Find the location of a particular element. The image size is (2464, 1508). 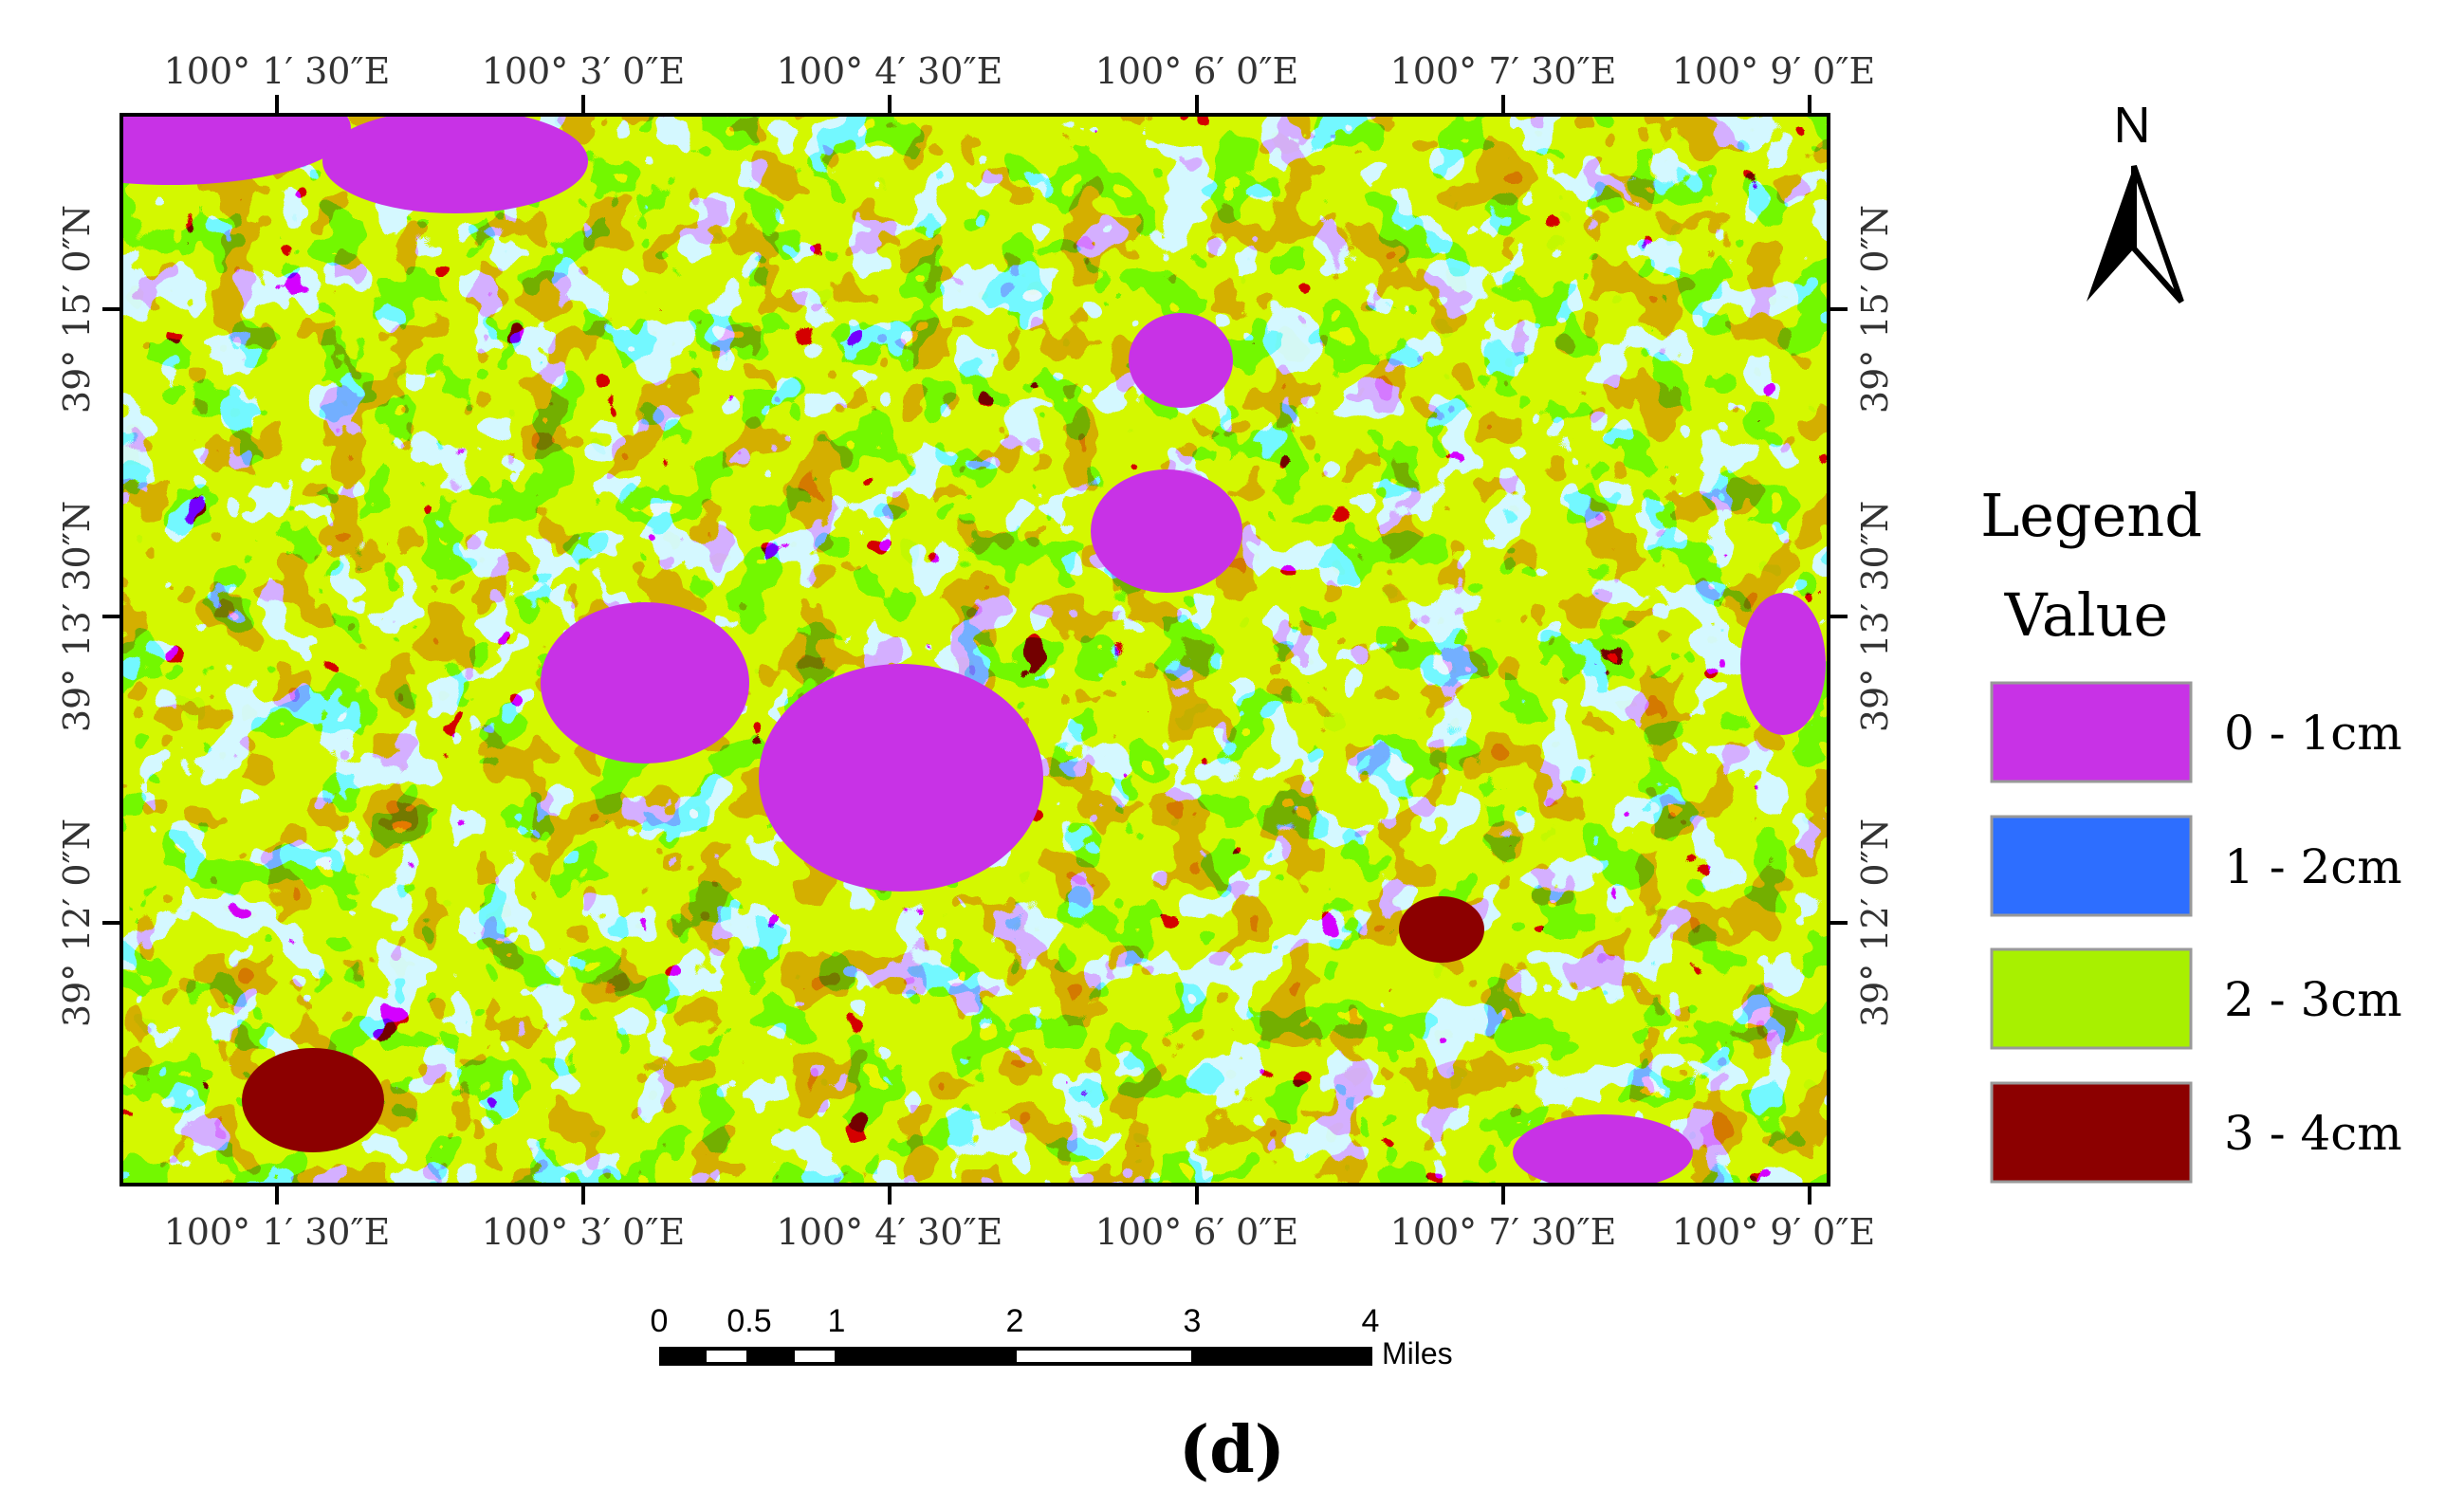

scale-tick-label: 3 is located at coordinates (1193, 1321).